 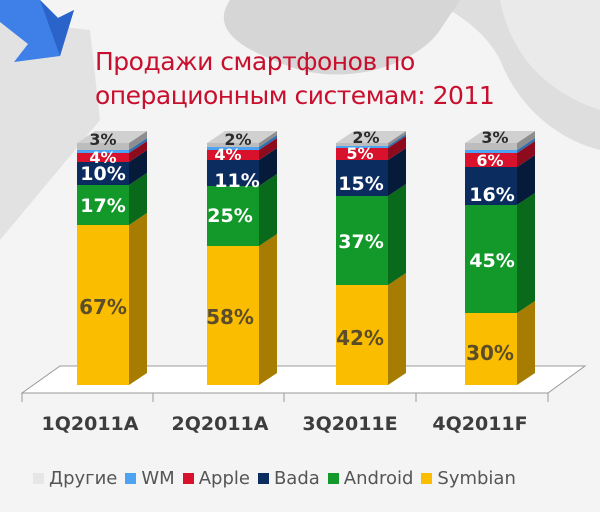 I want to click on legend-item-apple: Apple, so click(x=216, y=478).